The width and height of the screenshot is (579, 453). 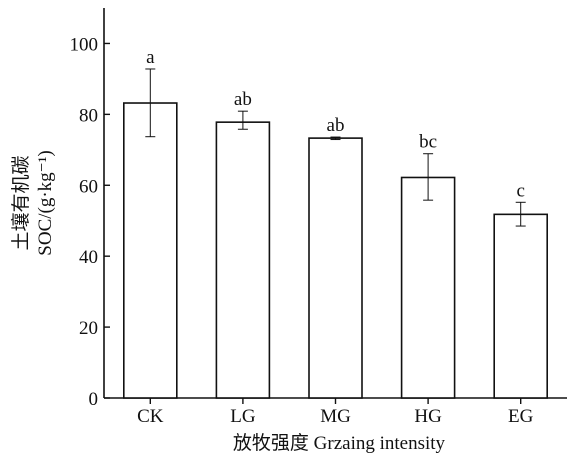 What do you see at coordinates (335, 416) in the screenshot?
I see `x-tick-label: MG` at bounding box center [335, 416].